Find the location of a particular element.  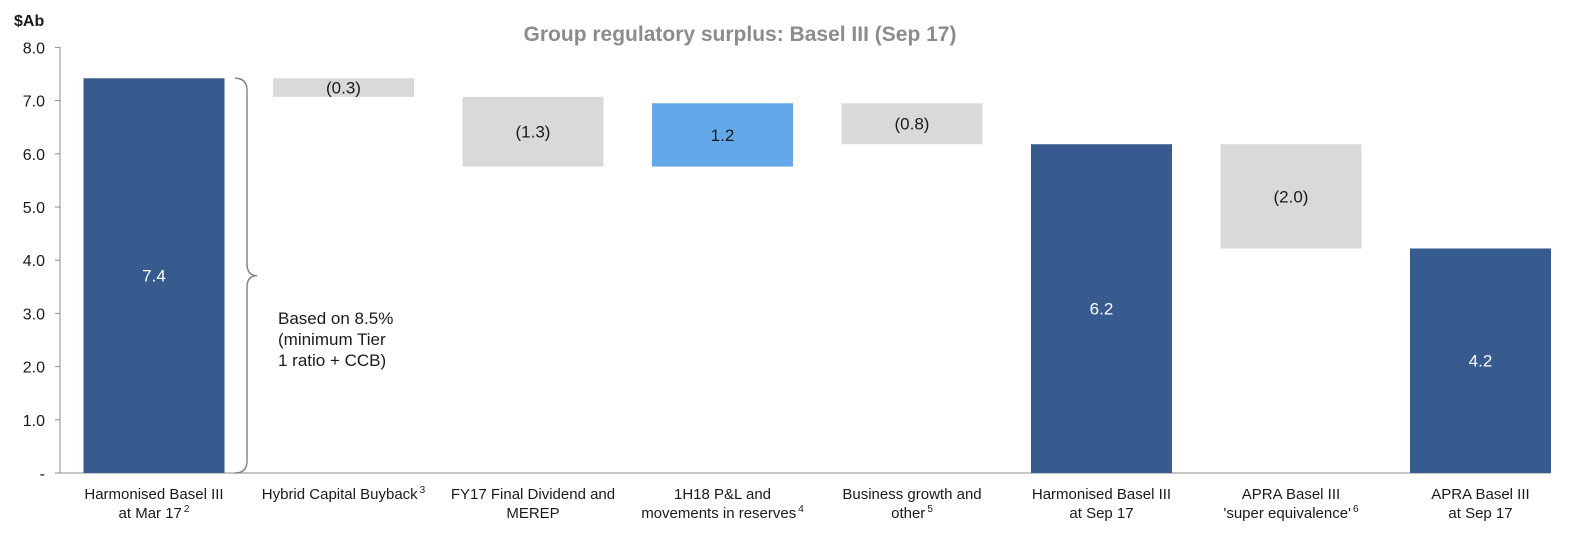

y-tick-label: 1.0 is located at coordinates (34, 421).